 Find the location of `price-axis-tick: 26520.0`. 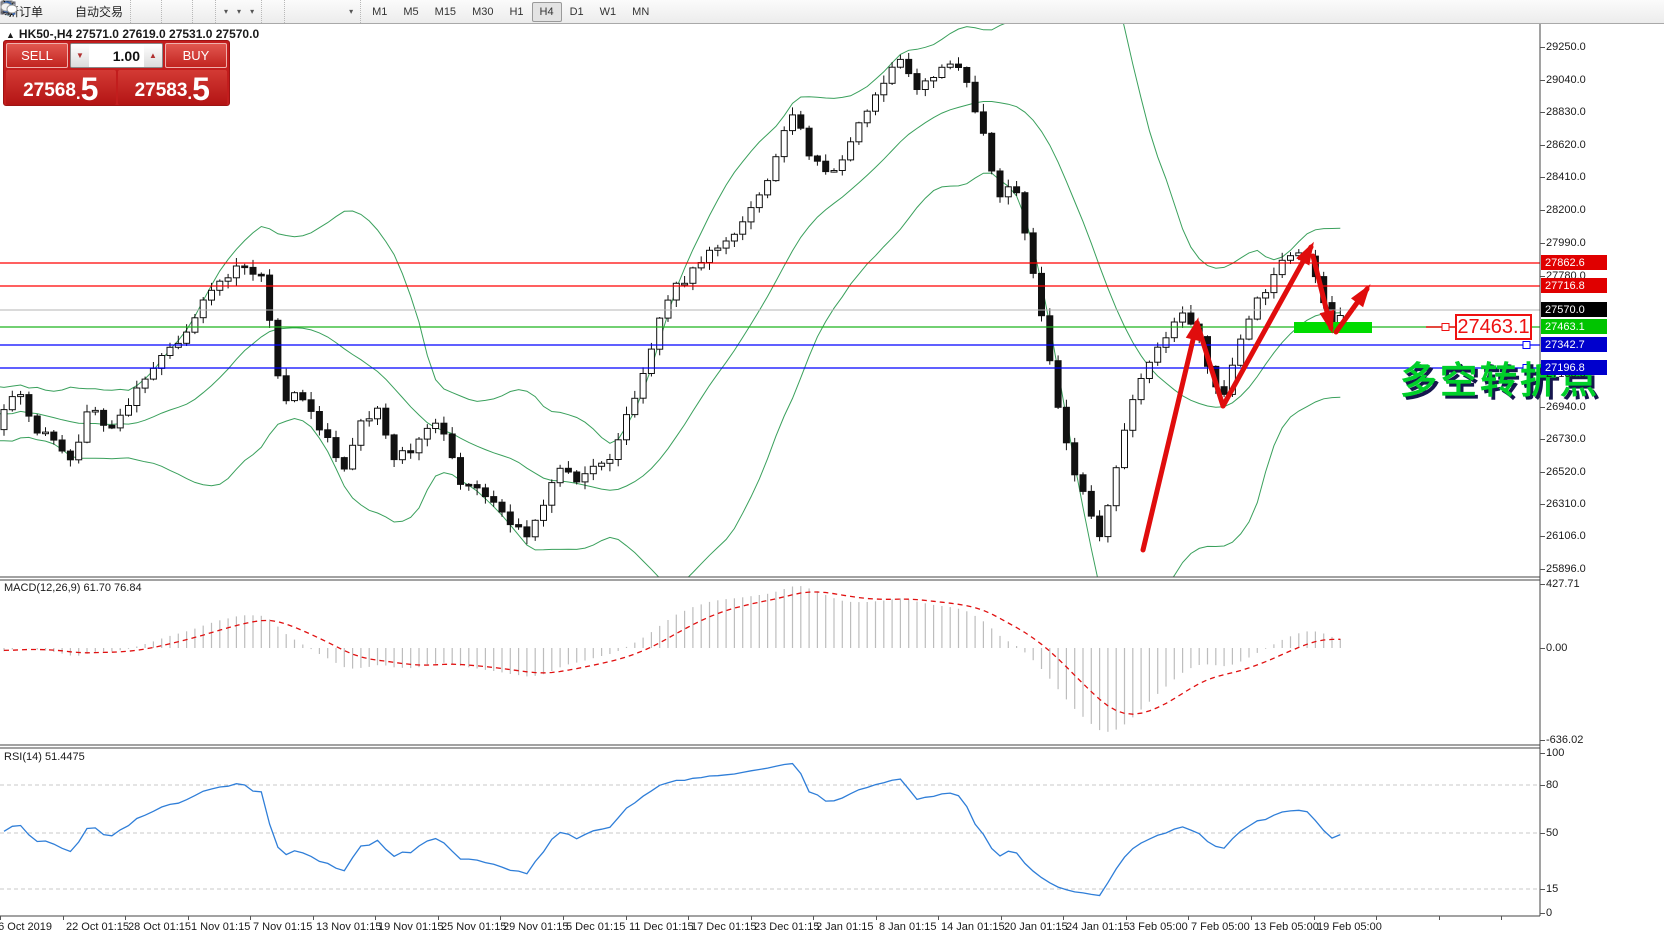

price-axis-tick: 26520.0 is located at coordinates (1566, 472).